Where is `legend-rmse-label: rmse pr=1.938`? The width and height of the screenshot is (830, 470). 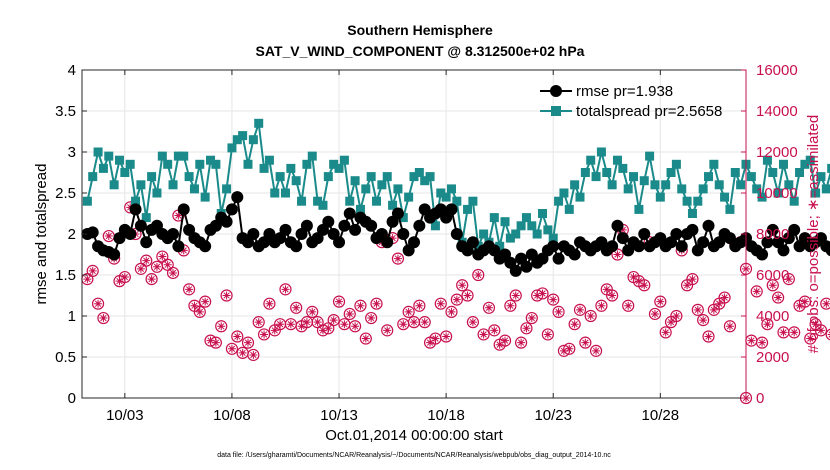
legend-rmse-label: rmse pr=1.938 is located at coordinates (624, 91).